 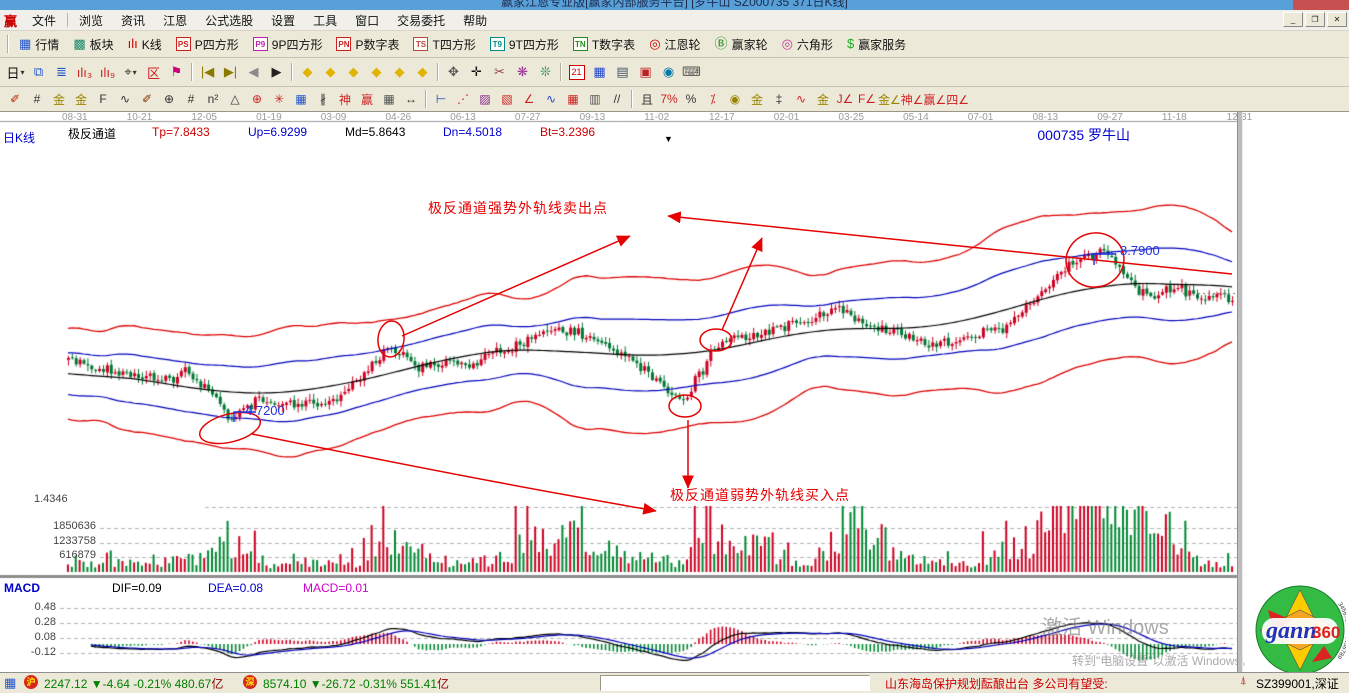 I want to click on number-grid-icon: ▦, so click(x=389, y=99).